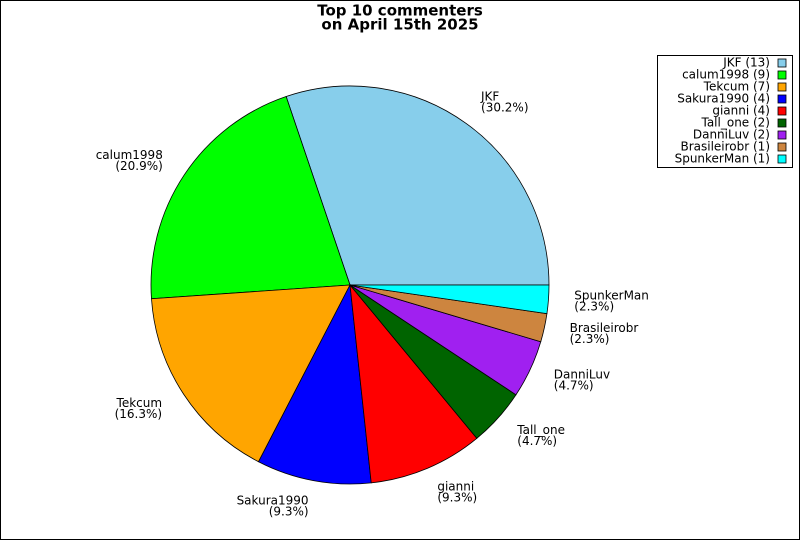 Image resolution: width=800 pixels, height=540 pixels. I want to click on slice-label: Sakura1990, so click(273, 501).